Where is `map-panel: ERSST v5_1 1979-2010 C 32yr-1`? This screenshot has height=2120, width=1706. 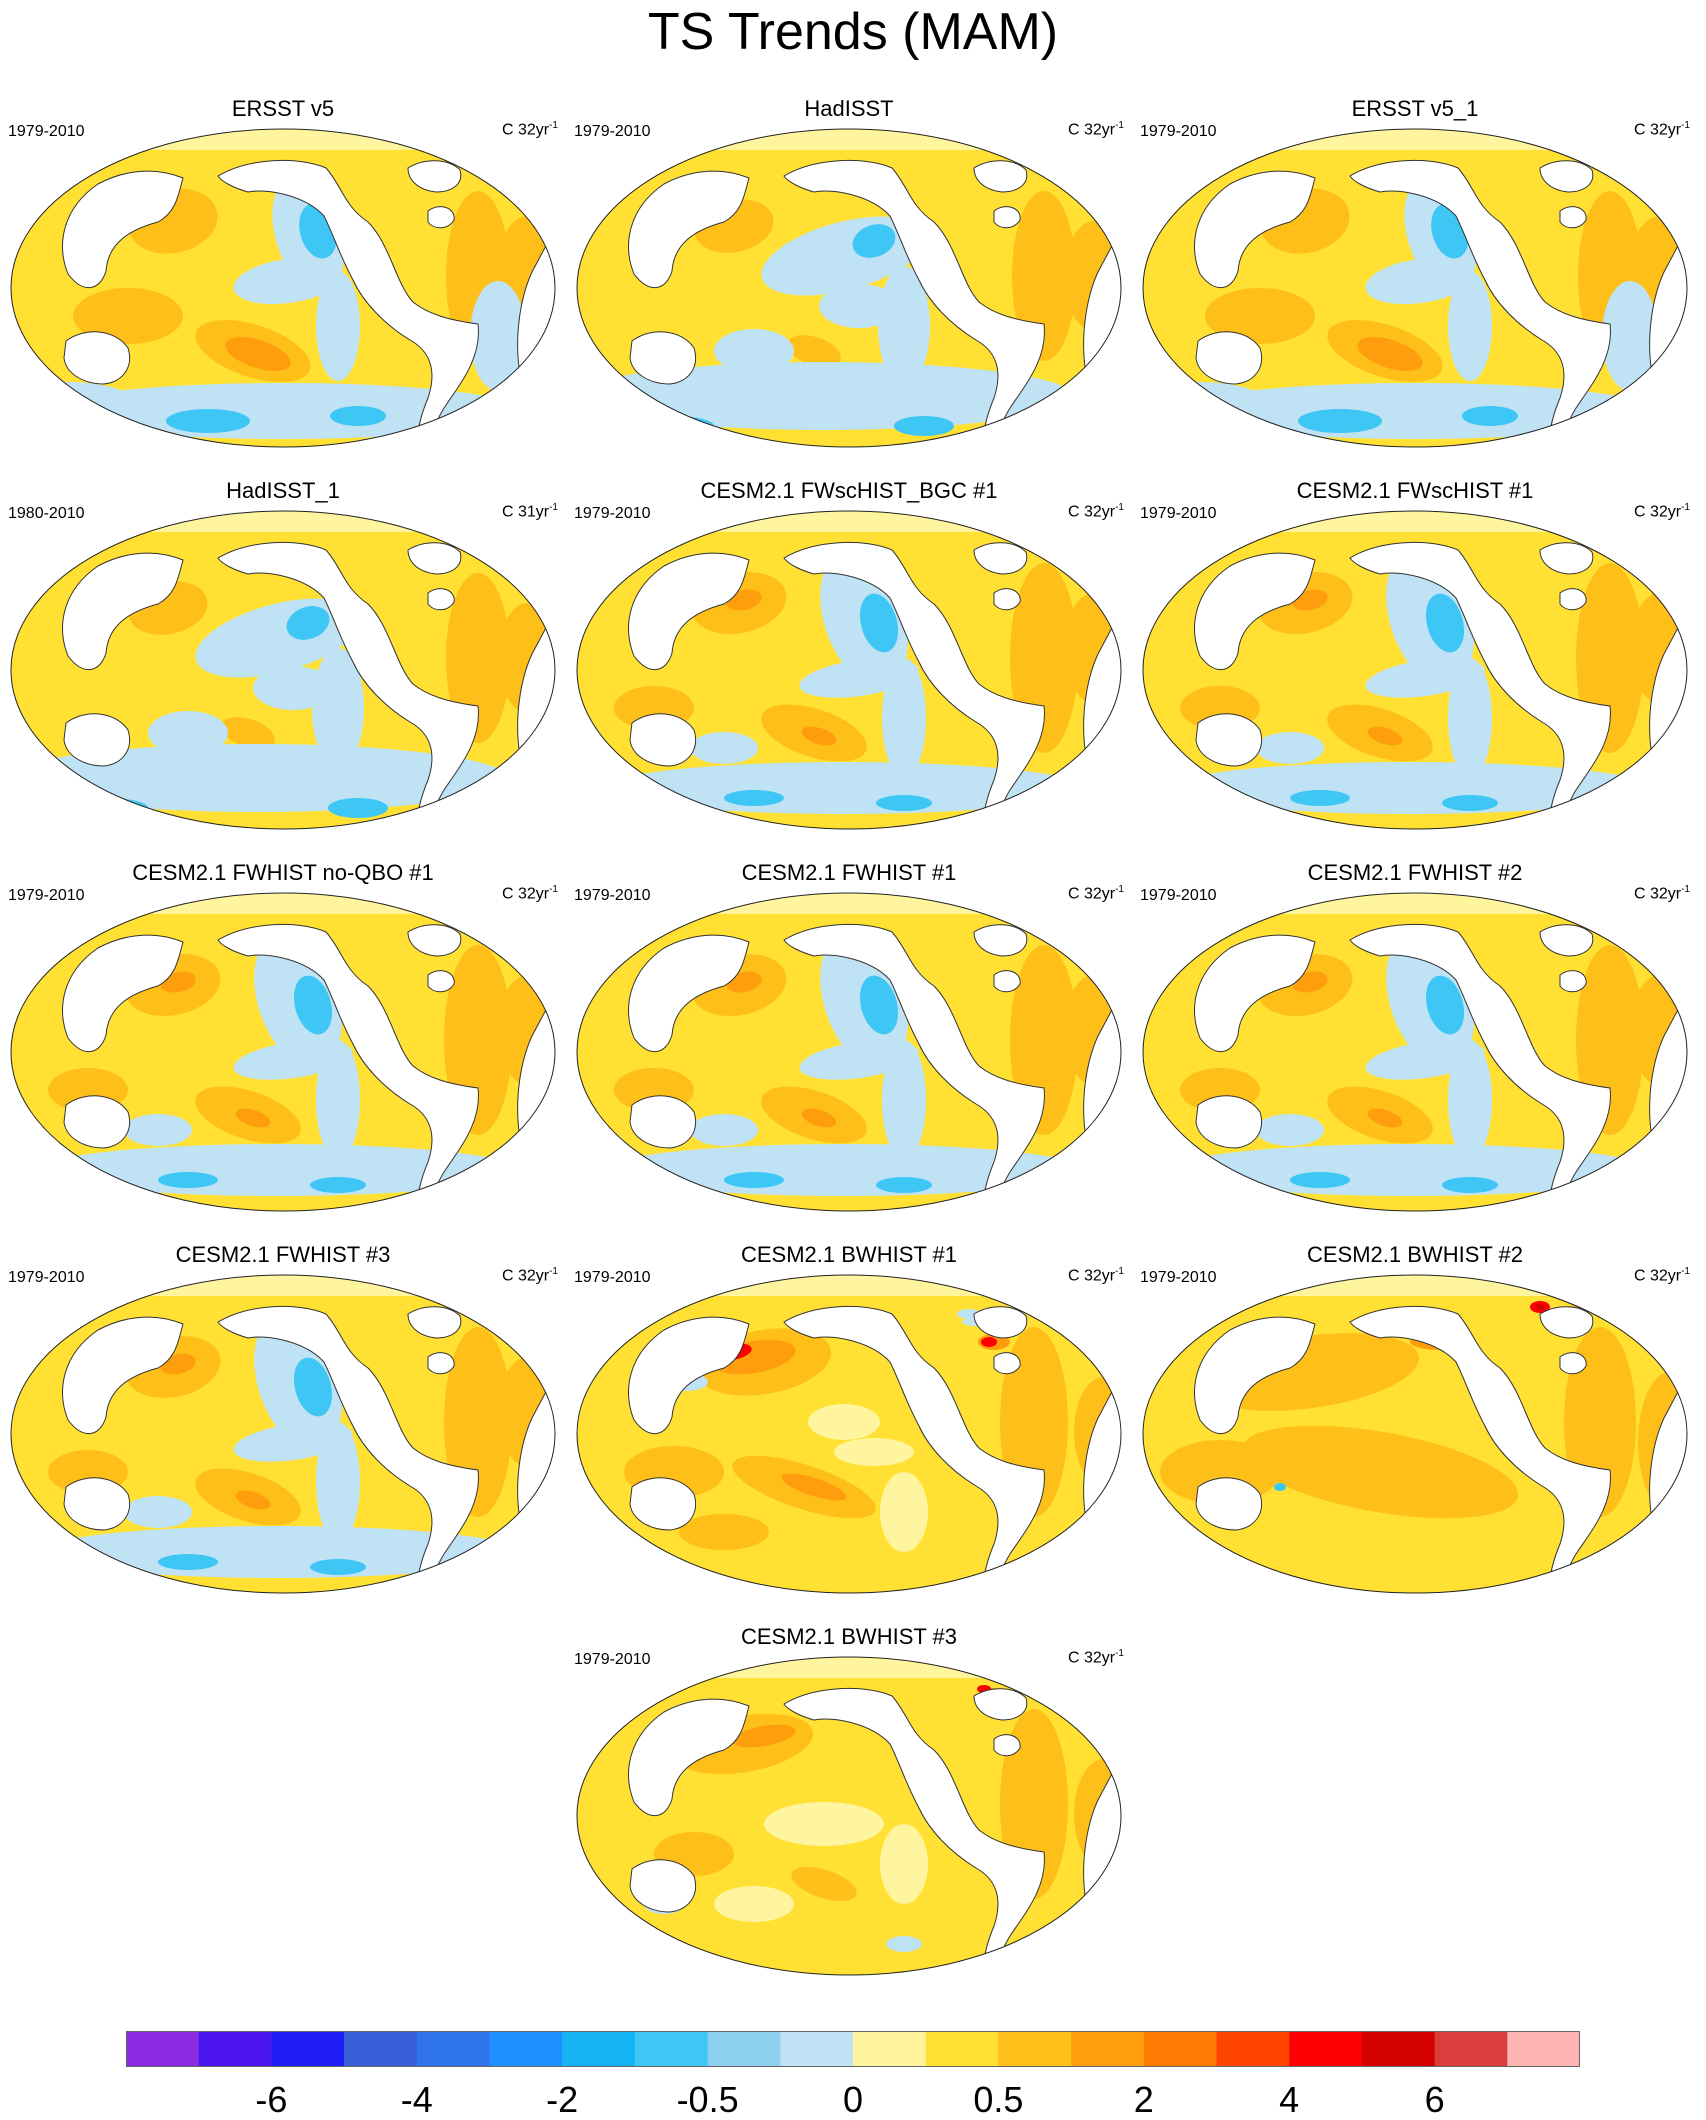 map-panel: ERSST v5_1 1979-2010 C 32yr-1 is located at coordinates (1415, 281).